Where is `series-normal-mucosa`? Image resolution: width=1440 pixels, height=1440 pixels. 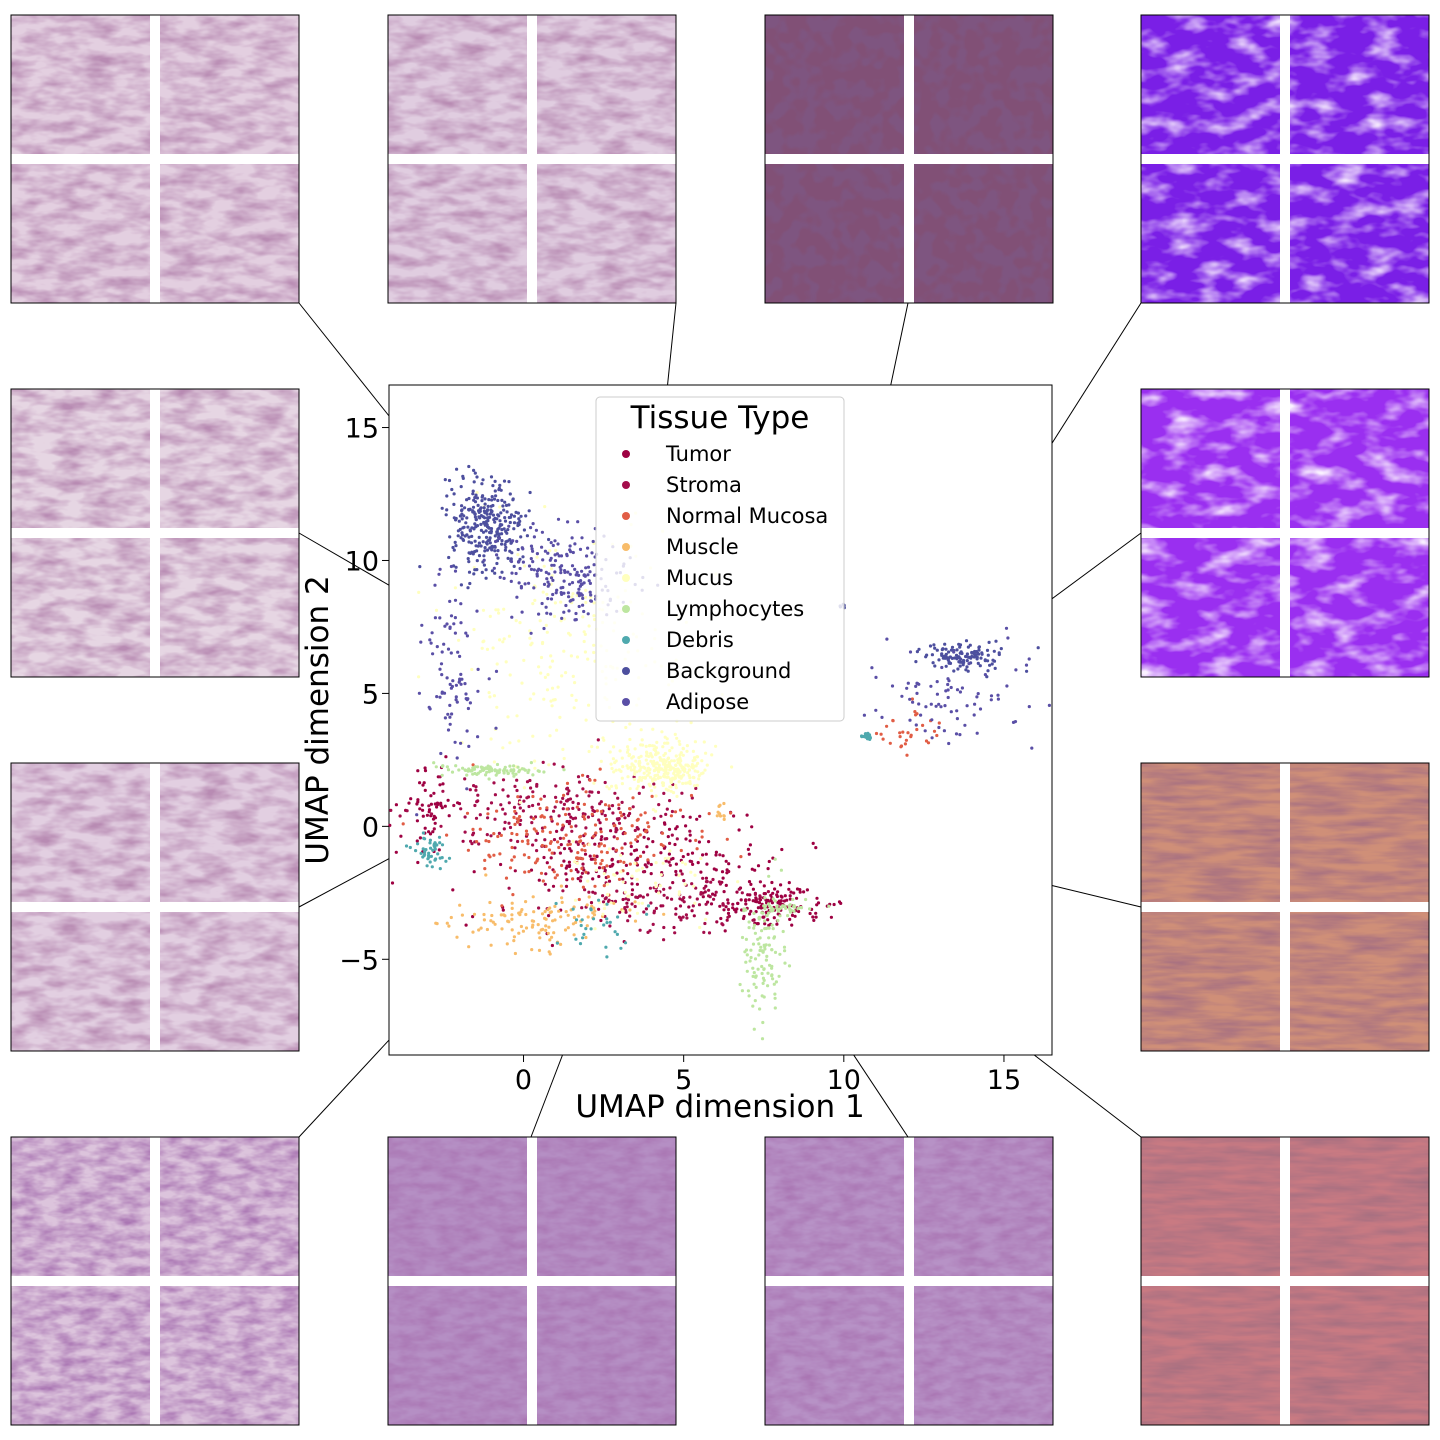 series-normal-mucosa is located at coordinates (671, 802).